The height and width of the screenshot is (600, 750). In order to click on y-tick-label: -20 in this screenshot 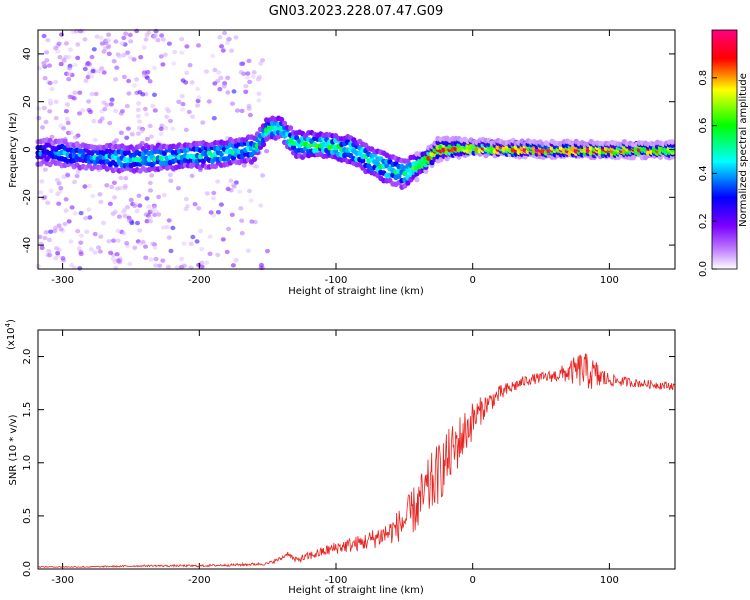, I will do `click(27, 197)`.